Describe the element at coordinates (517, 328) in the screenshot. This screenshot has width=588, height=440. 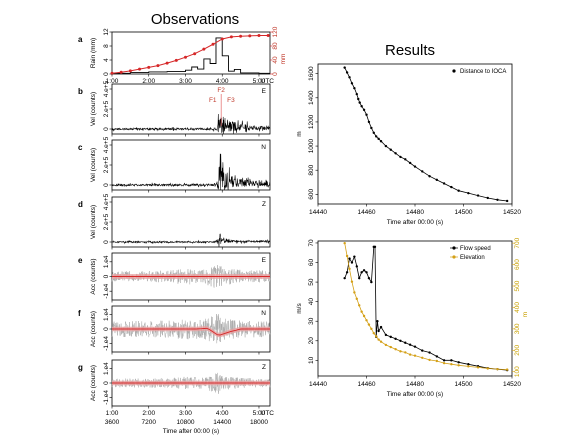
I see `results-flow-ytick-right-label: 300` at that location.